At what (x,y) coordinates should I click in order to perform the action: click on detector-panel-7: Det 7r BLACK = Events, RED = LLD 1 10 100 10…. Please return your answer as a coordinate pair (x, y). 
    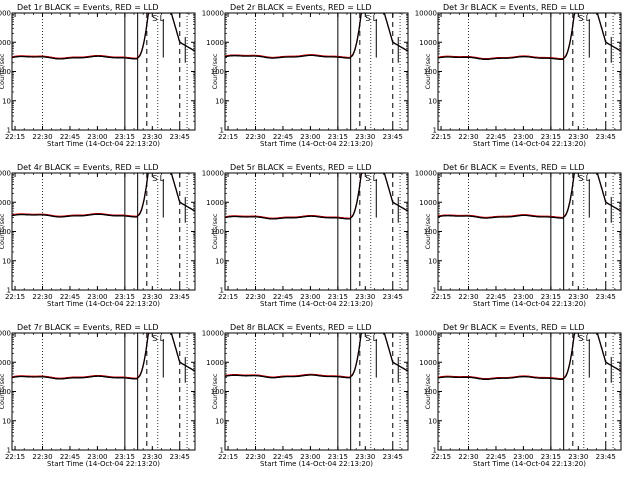
    Looking at the image, I should click on (98, 395).